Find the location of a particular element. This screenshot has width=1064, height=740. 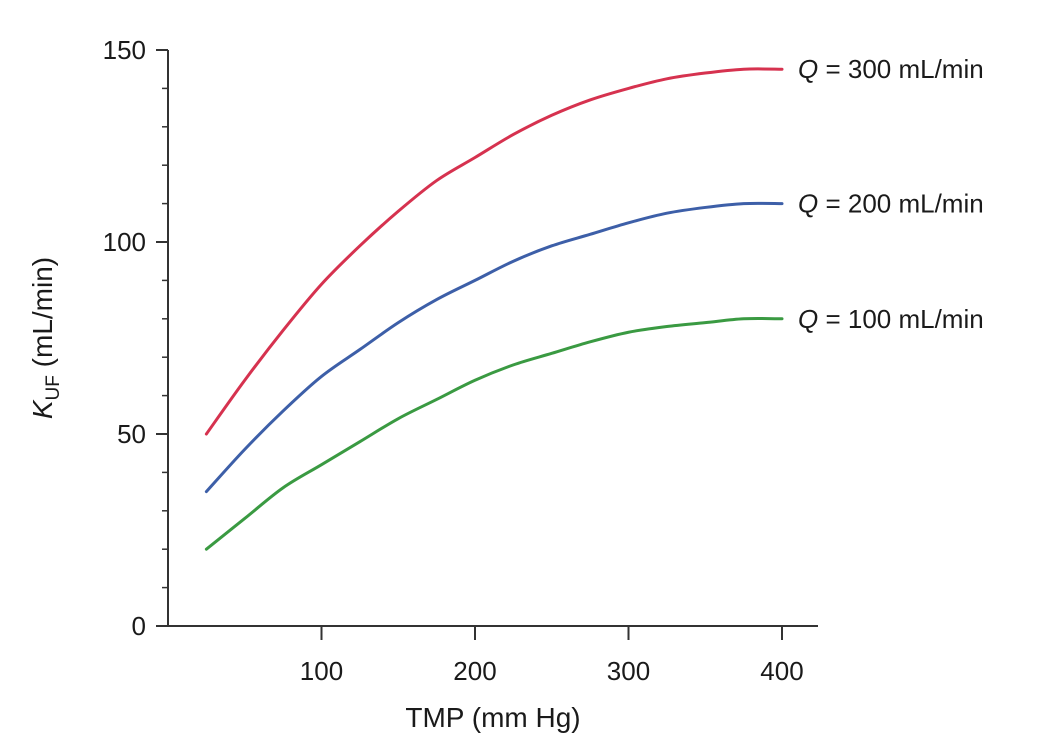

x-axis-title: TMP (mm Hg) is located at coordinates (492, 717).